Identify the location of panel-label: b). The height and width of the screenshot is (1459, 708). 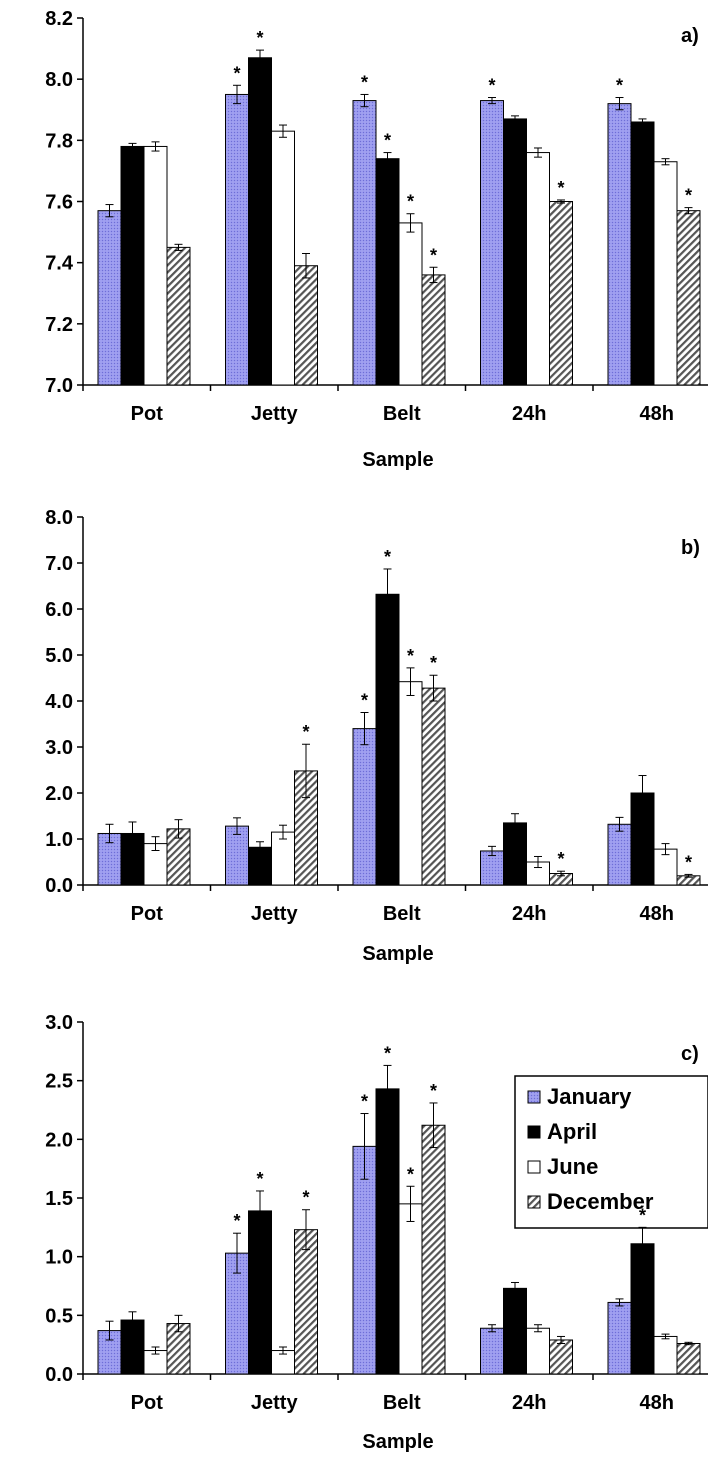
(690, 548).